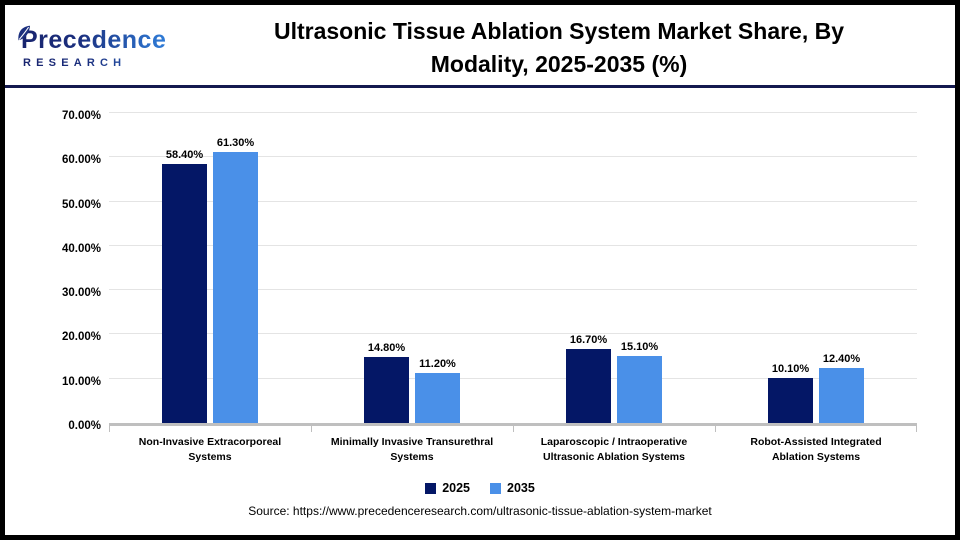 The width and height of the screenshot is (960, 540). Describe the element at coordinates (816, 269) in the screenshot. I see `bar-group: 10.10% 12.40%` at that location.